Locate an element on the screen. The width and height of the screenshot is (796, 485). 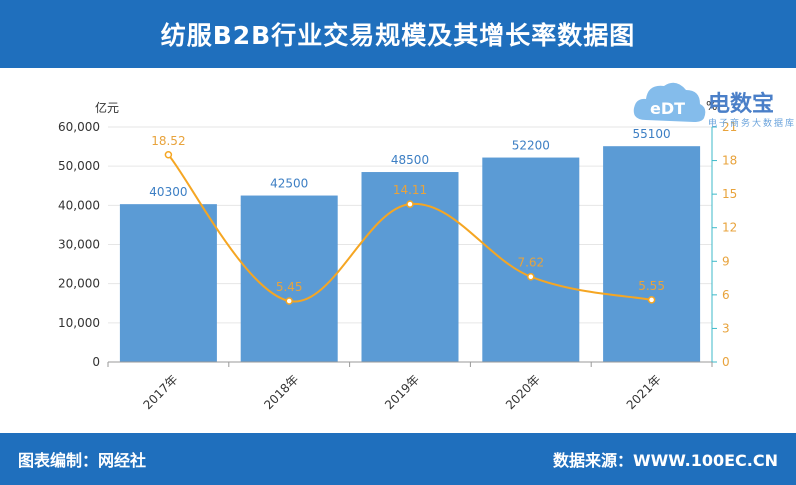
cloud-logo-icon: eDT is located at coordinates (669, 102).